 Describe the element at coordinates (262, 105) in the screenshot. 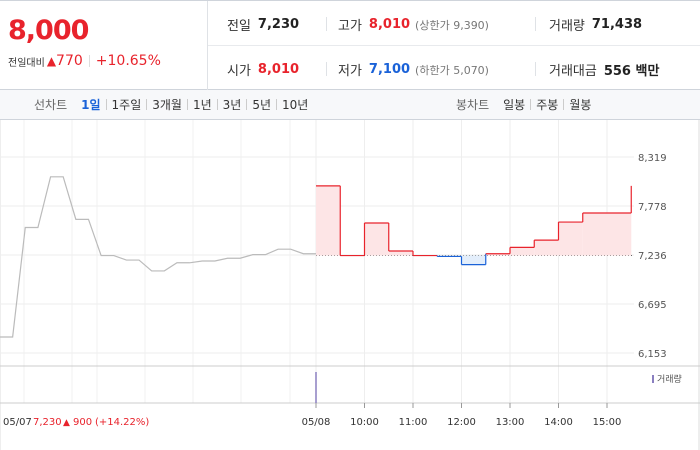

I see `tab-5y: 5년` at that location.